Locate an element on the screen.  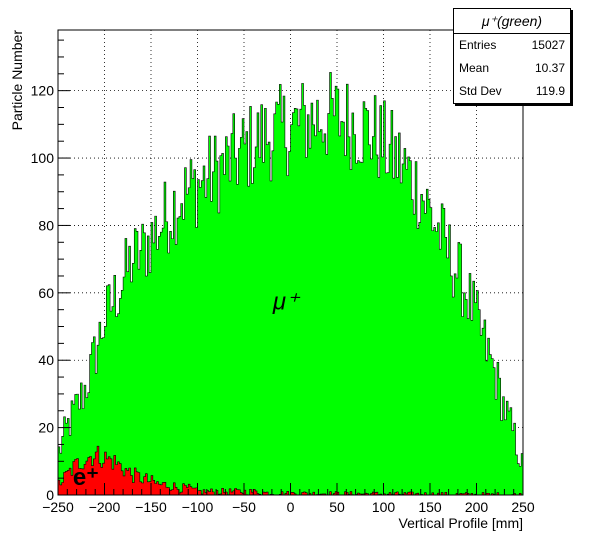
x-tick-label: 250 is located at coordinates (523, 507).